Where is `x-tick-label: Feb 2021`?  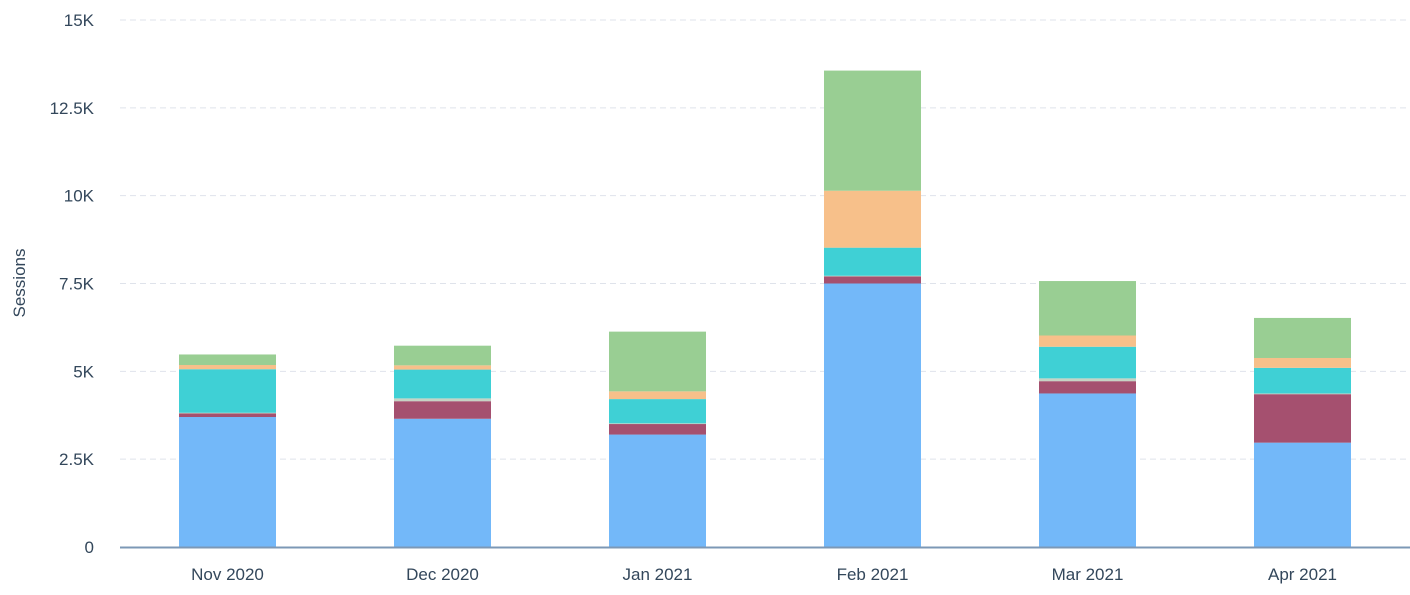
x-tick-label: Feb 2021 is located at coordinates (873, 574).